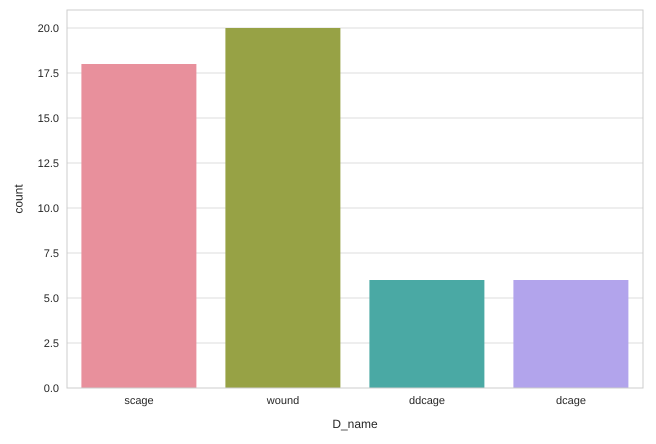 The height and width of the screenshot is (444, 656). I want to click on x-tick-label: scage, so click(139, 400).